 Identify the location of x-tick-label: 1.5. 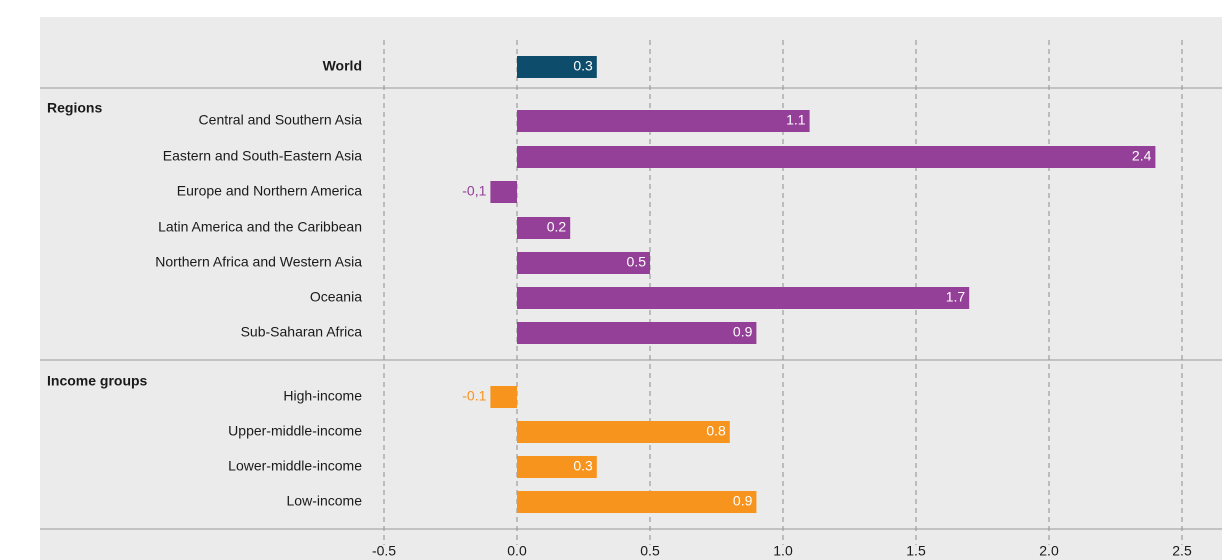
(916, 551).